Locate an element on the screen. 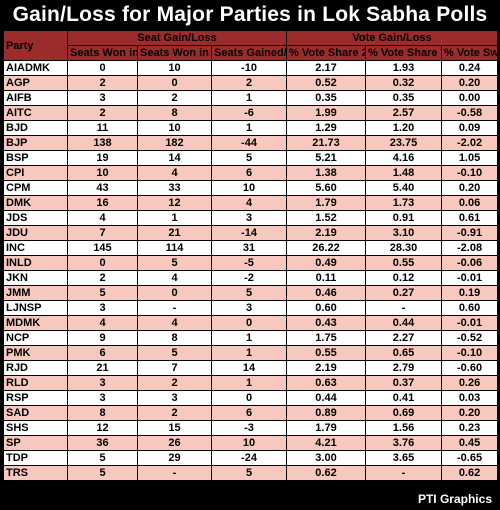  table-row: RSP 3 3 0 0.44 0.41 0.03 is located at coordinates (251, 398).